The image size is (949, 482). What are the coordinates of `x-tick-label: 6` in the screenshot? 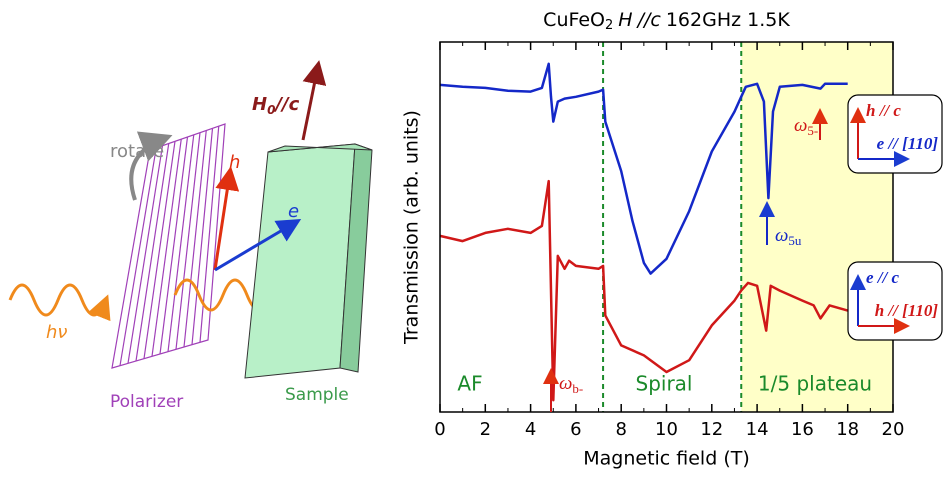 It's located at (575, 429).